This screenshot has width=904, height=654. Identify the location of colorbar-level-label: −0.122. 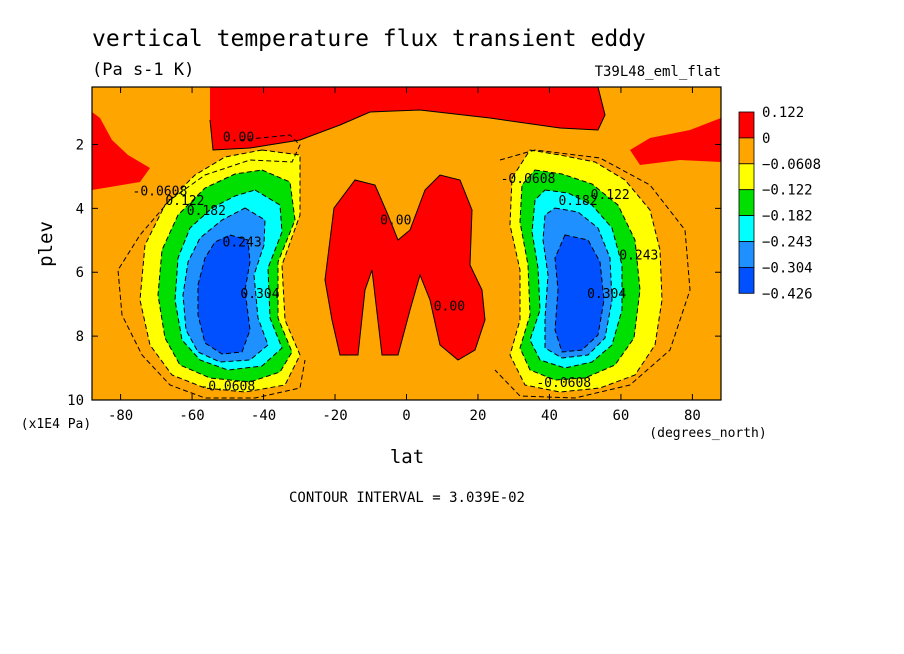
(787, 191).